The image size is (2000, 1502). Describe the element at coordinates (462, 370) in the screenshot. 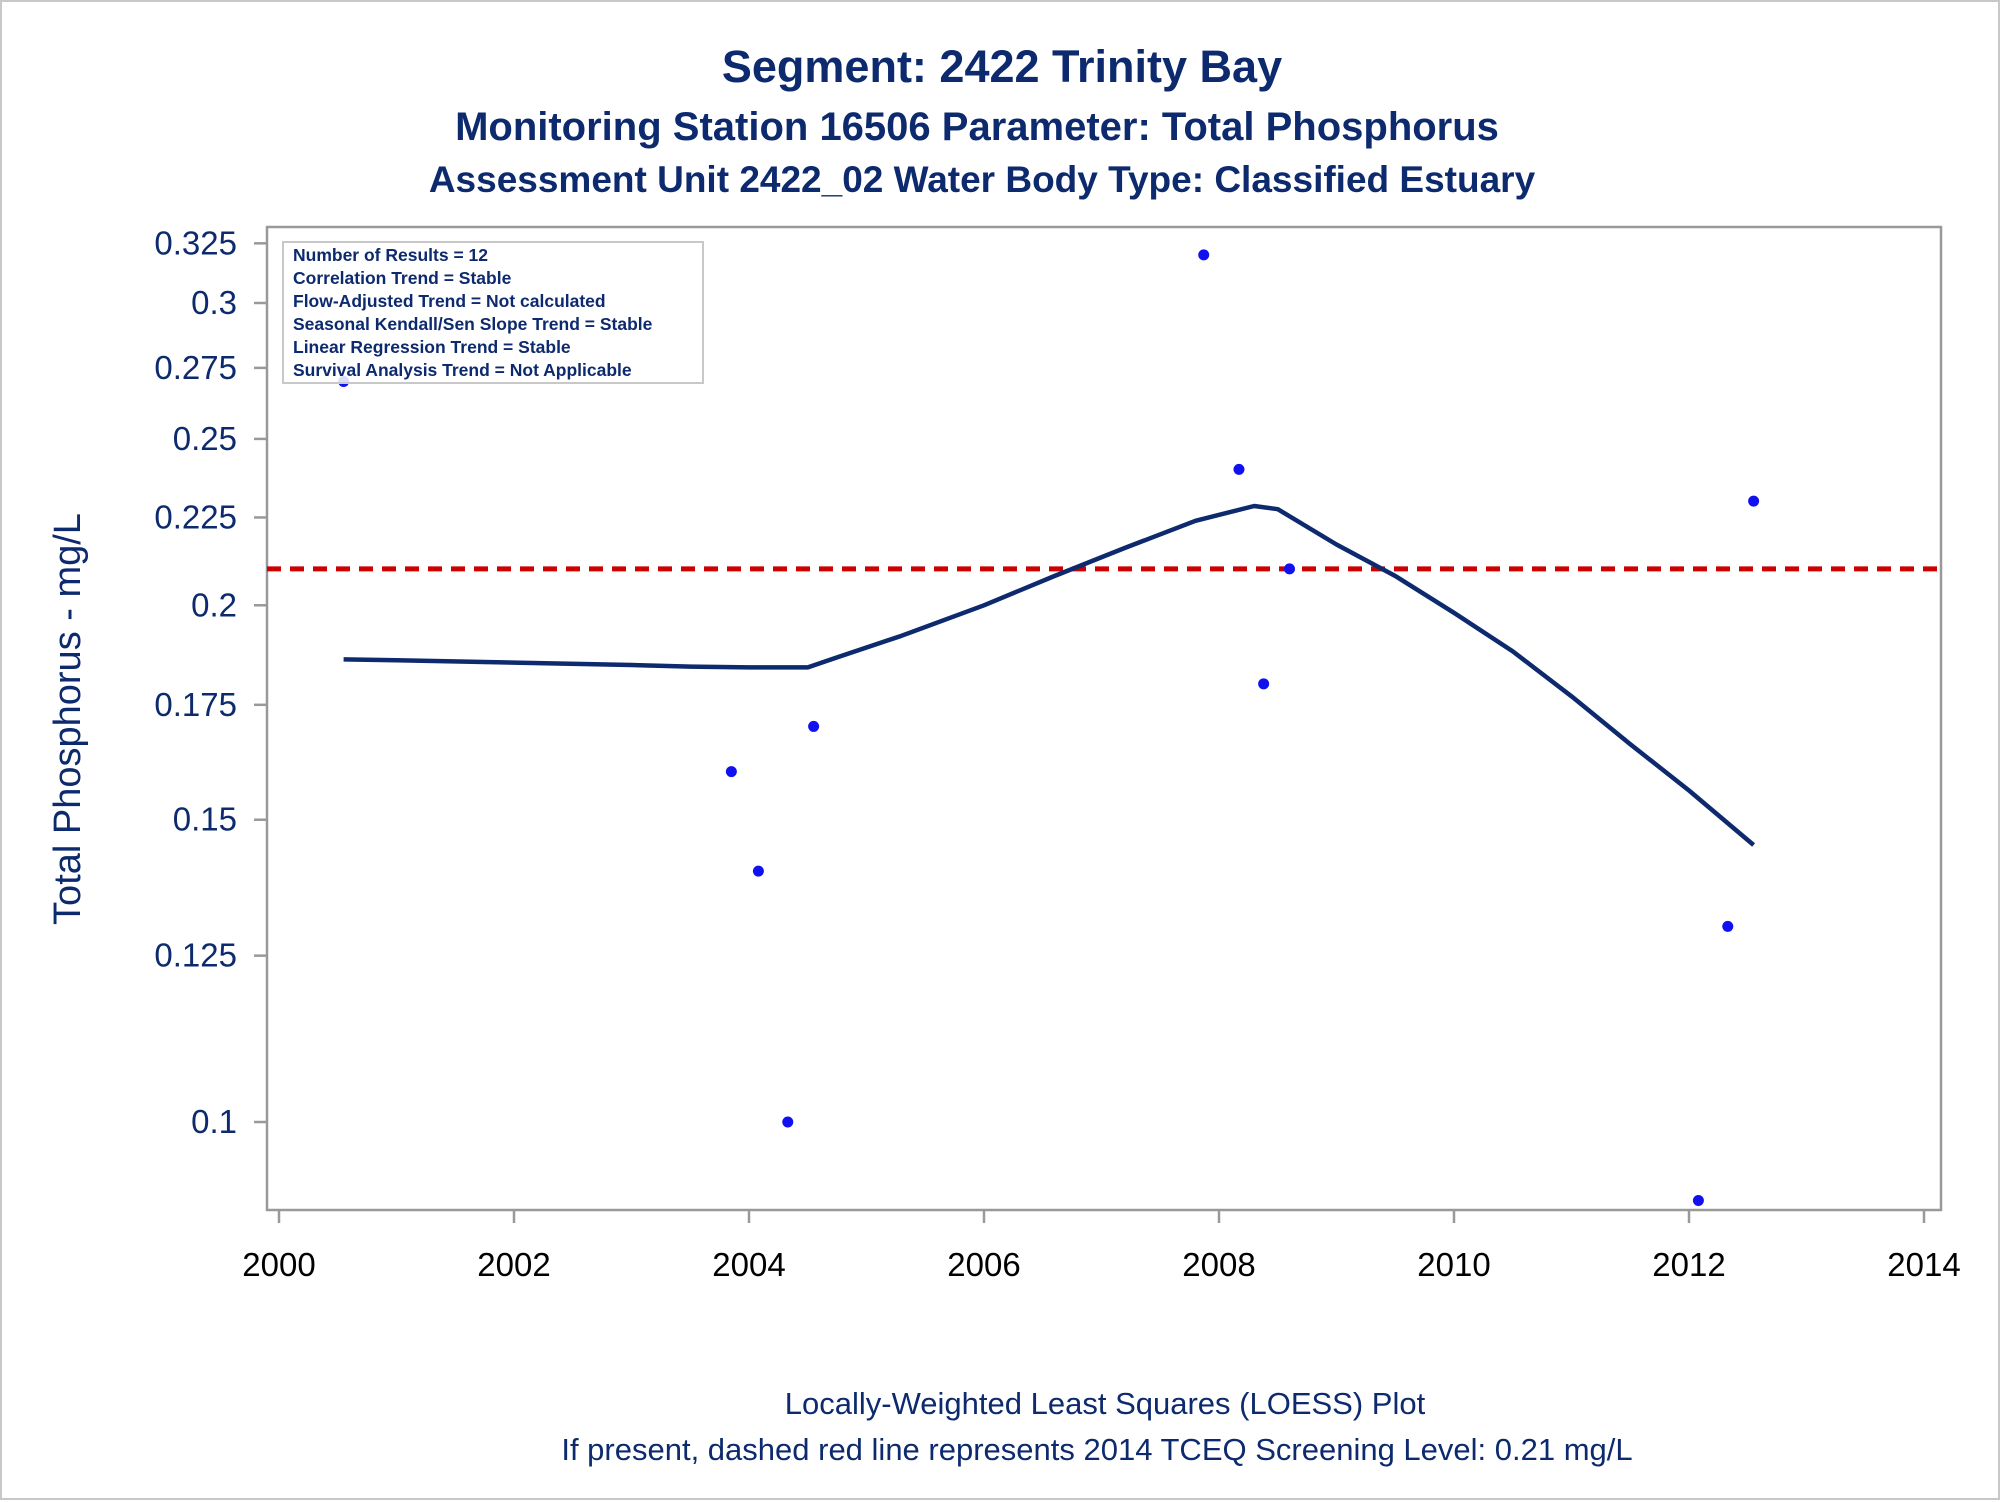

I see `stat-survival-analysis-trend: Survival Analysis Trend = Not Applicable` at that location.